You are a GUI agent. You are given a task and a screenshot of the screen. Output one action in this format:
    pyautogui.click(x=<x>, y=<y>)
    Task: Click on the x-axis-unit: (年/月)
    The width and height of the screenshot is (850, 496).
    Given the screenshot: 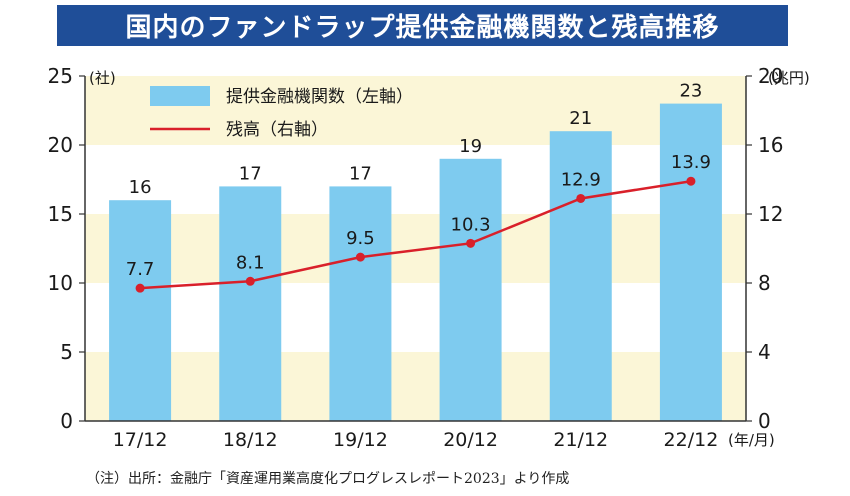 What is the action you would take?
    pyautogui.click(x=751, y=440)
    